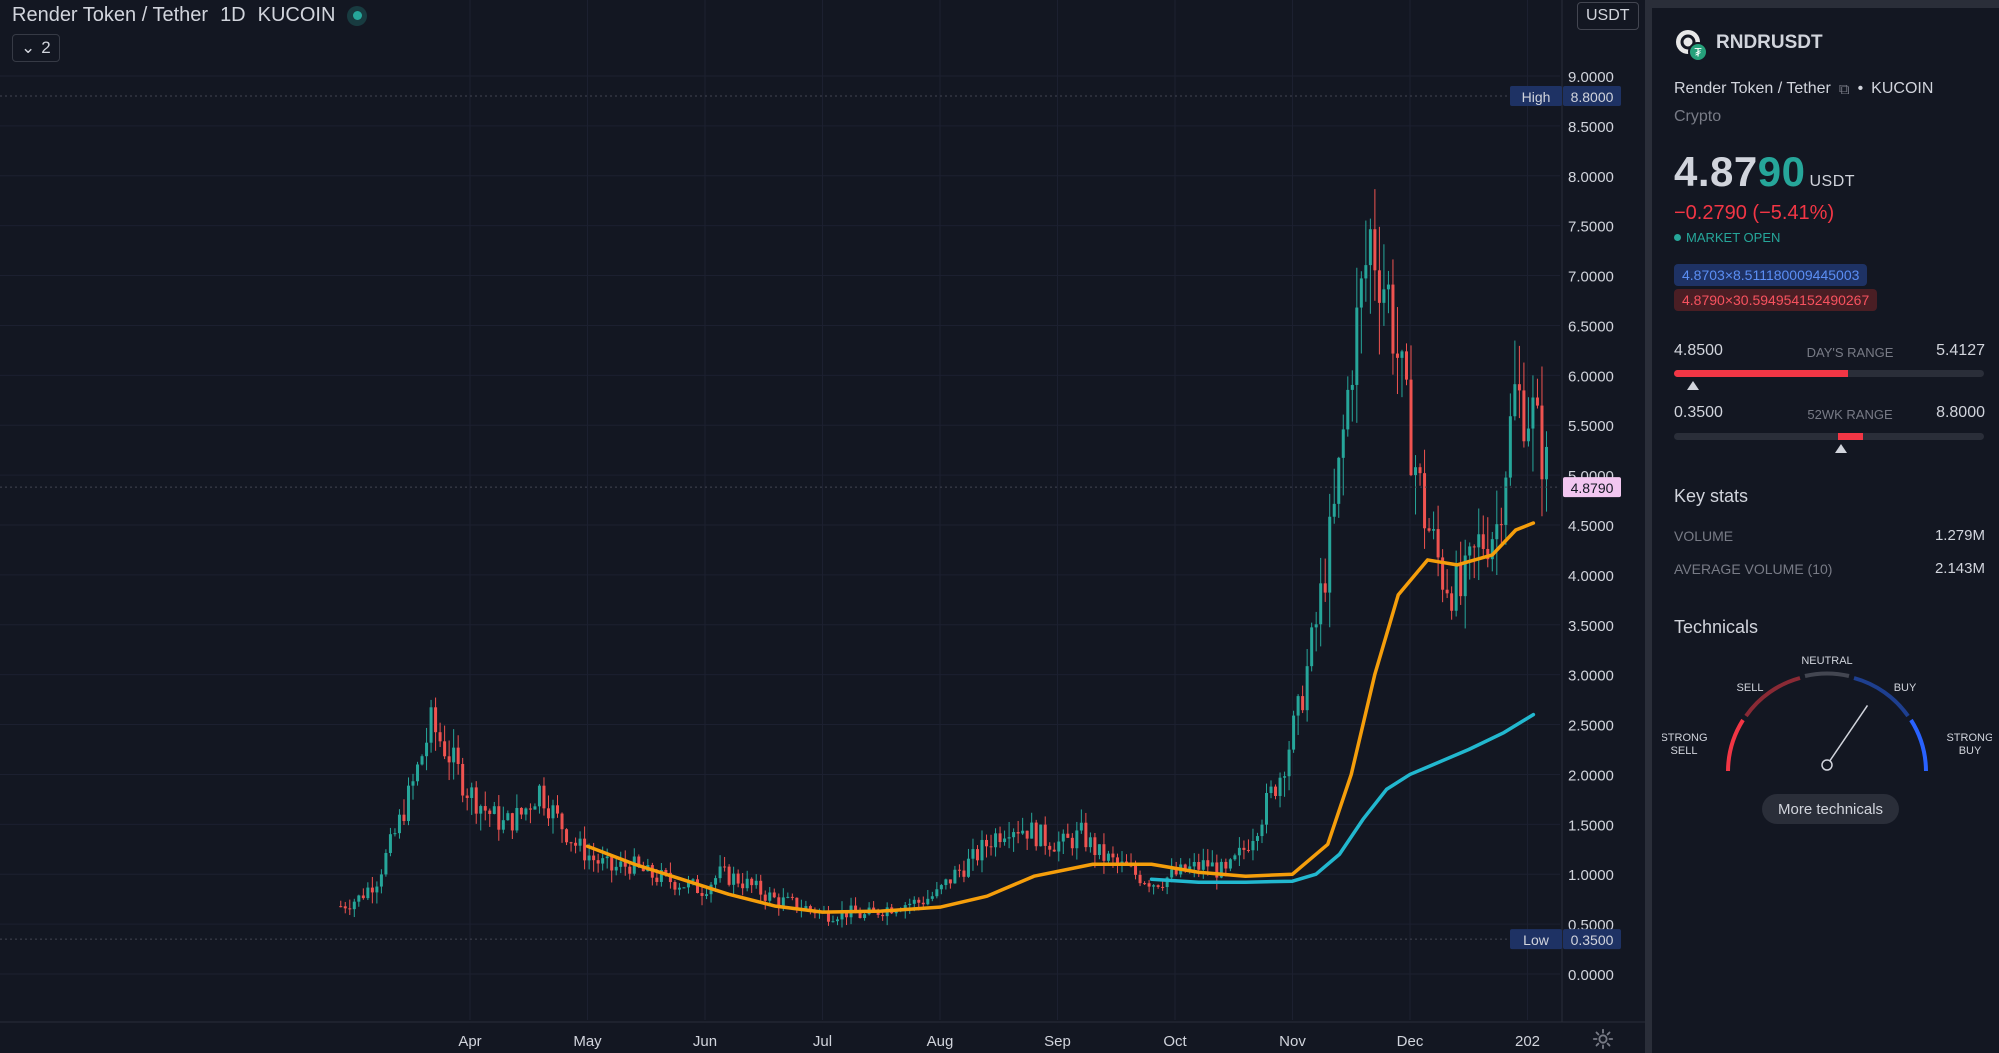  I want to click on symbol-name: RNDRUSDT, so click(1769, 42).